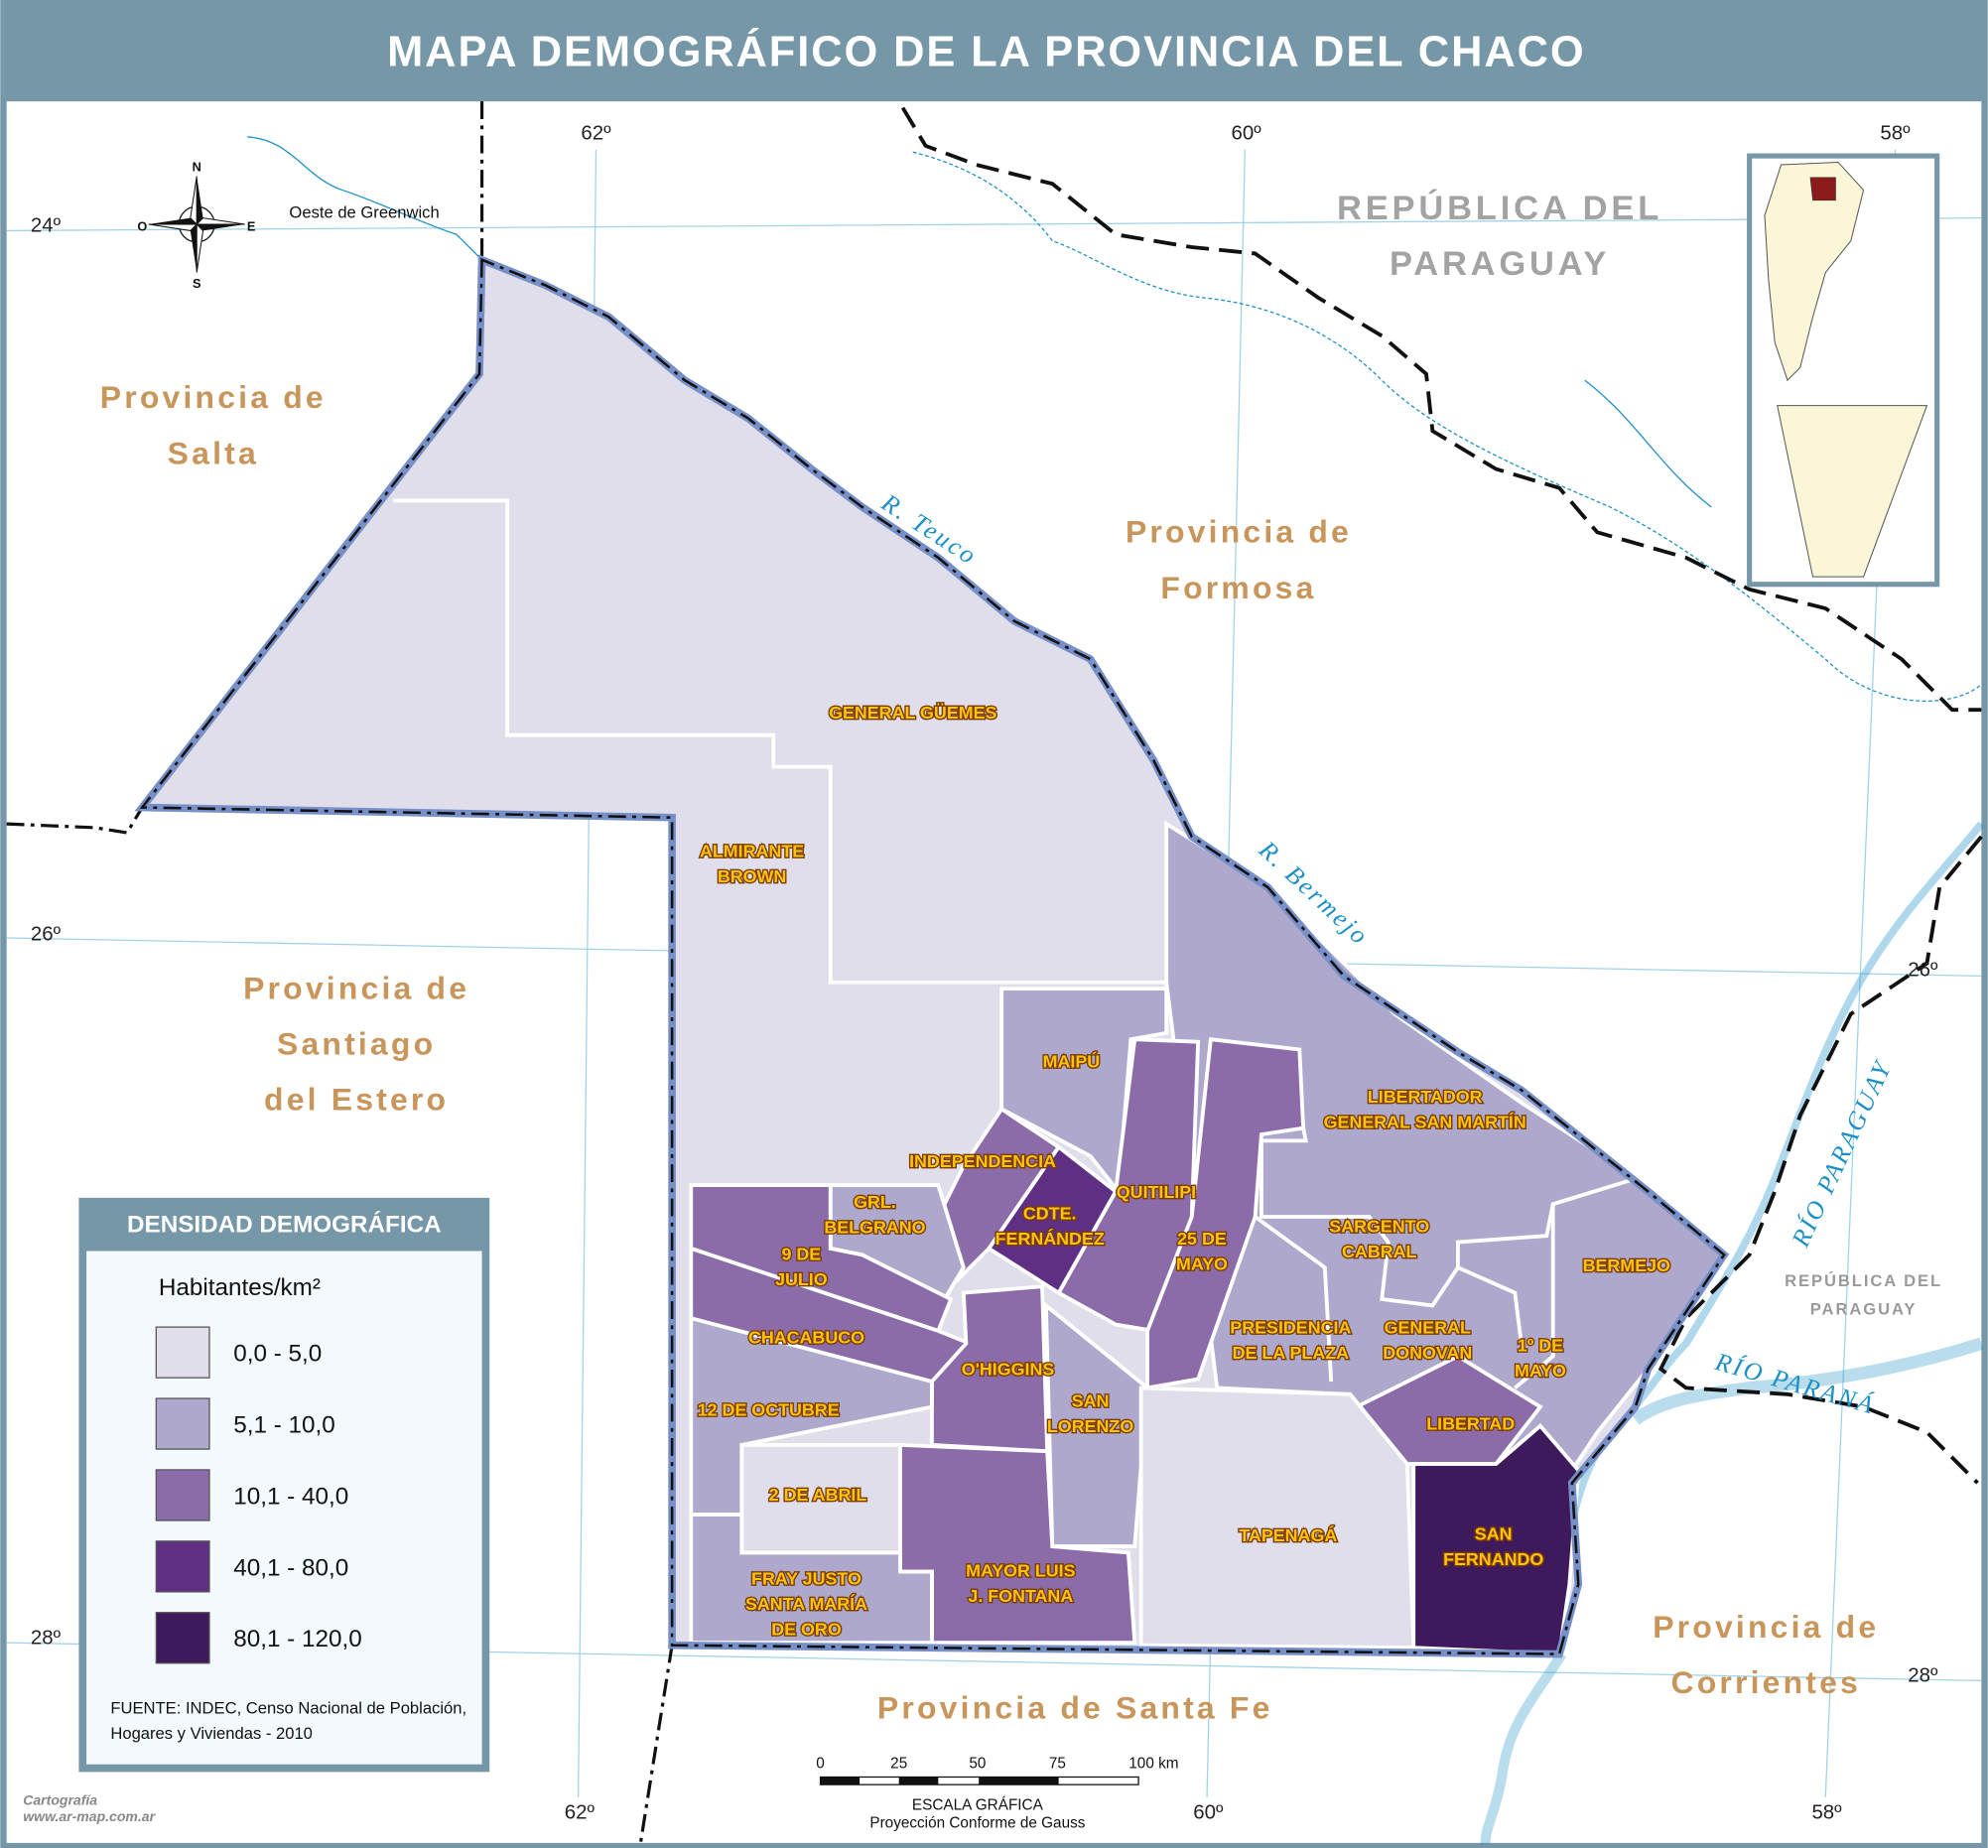  Describe the element at coordinates (806, 1603) in the screenshot. I see `department-label: FRAY JUSTO SANTA MARÍA DE ORO` at that location.